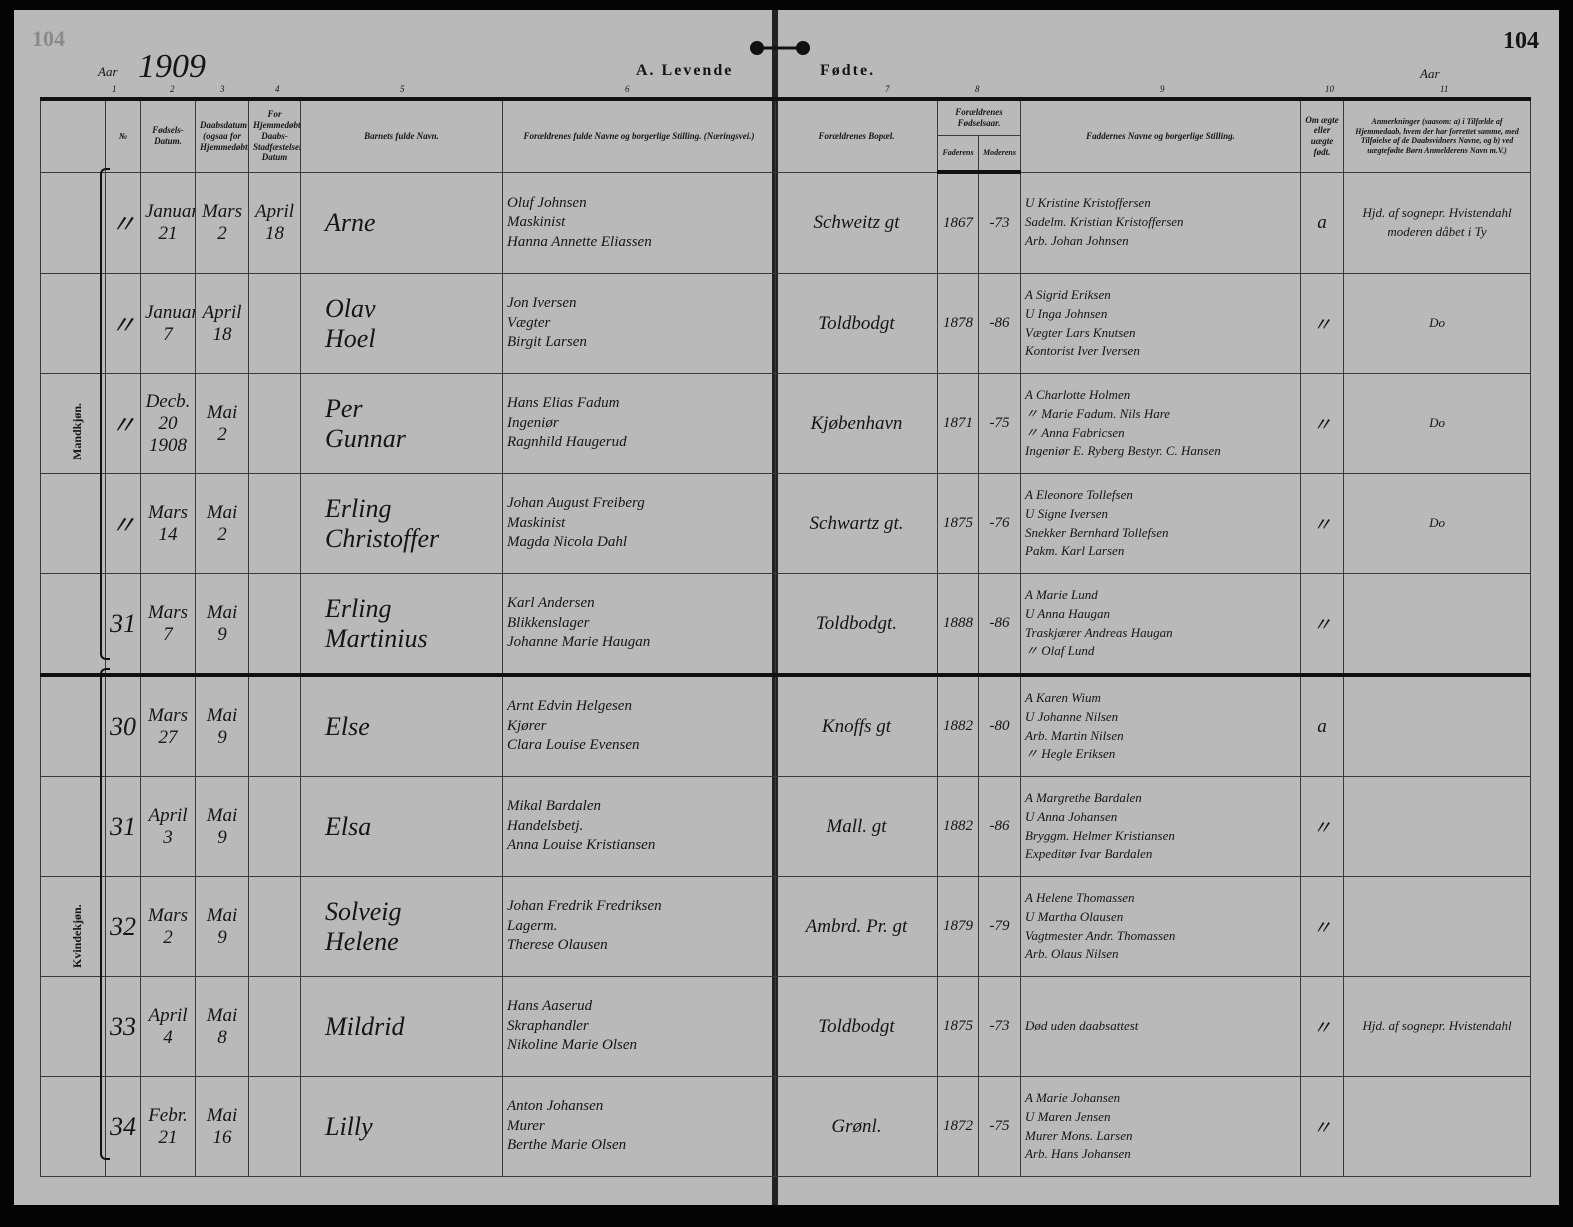 This screenshot has height=1227, width=1573. What do you see at coordinates (1088, 203) in the screenshot?
I see `godparent-line: U Kristine Kristoffersen` at bounding box center [1088, 203].